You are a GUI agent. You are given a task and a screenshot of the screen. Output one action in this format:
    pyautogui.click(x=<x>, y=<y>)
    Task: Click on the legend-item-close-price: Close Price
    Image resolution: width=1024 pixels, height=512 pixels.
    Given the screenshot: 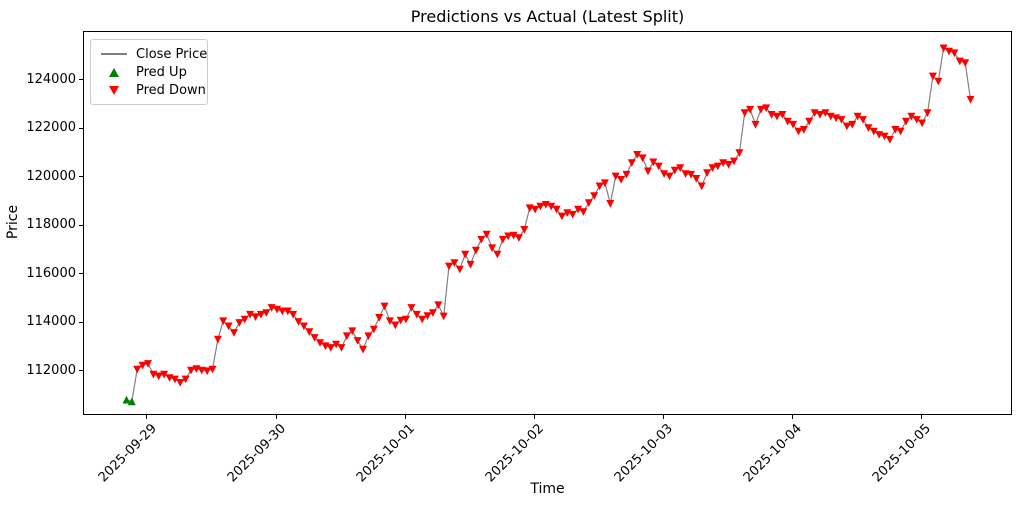 What is the action you would take?
    pyautogui.click(x=153, y=54)
    